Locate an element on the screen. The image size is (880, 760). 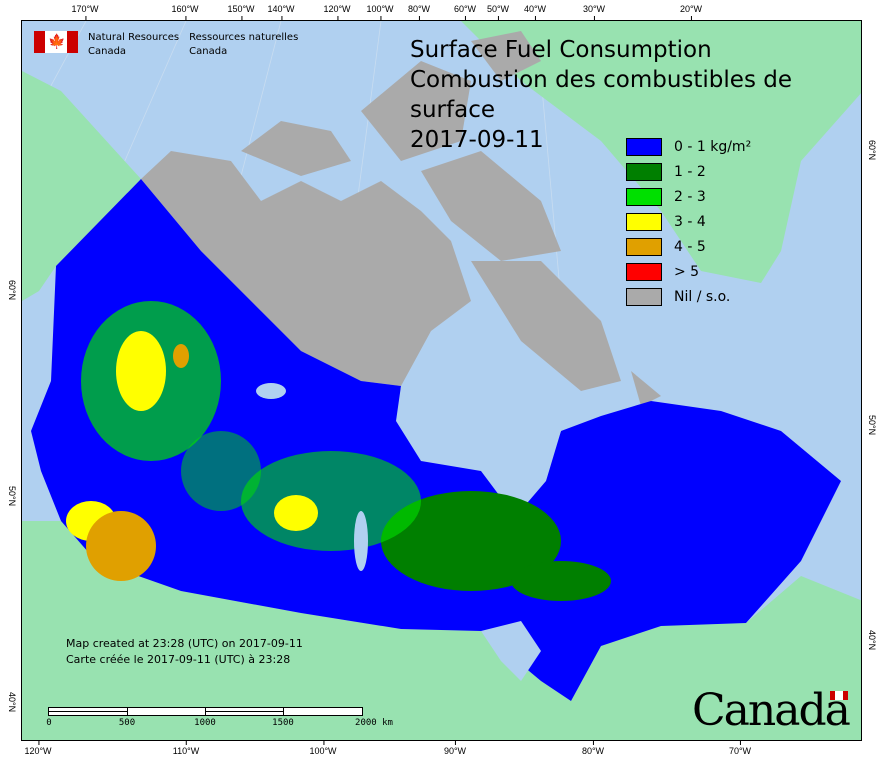
lon-label: 150°W is located at coordinates (241, 12).